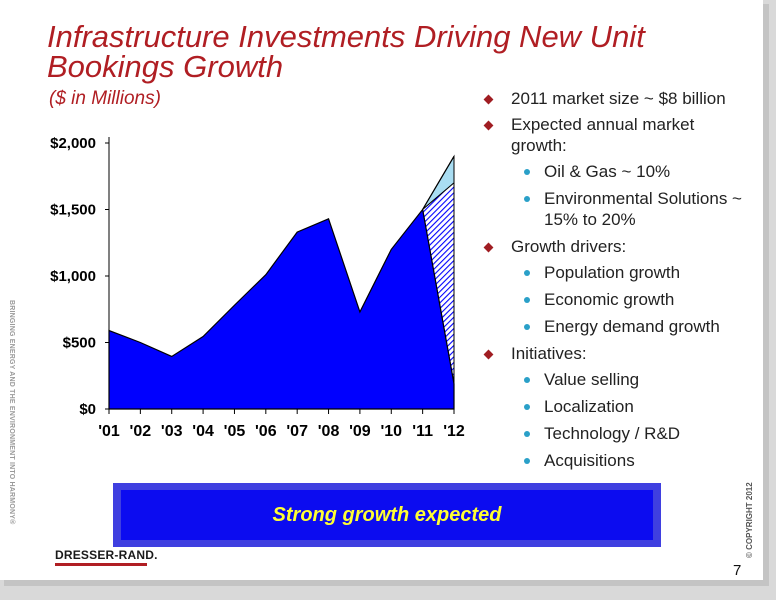  What do you see at coordinates (632, 326) in the screenshot?
I see `sub-bullet-text: Energy demand growth` at bounding box center [632, 326].